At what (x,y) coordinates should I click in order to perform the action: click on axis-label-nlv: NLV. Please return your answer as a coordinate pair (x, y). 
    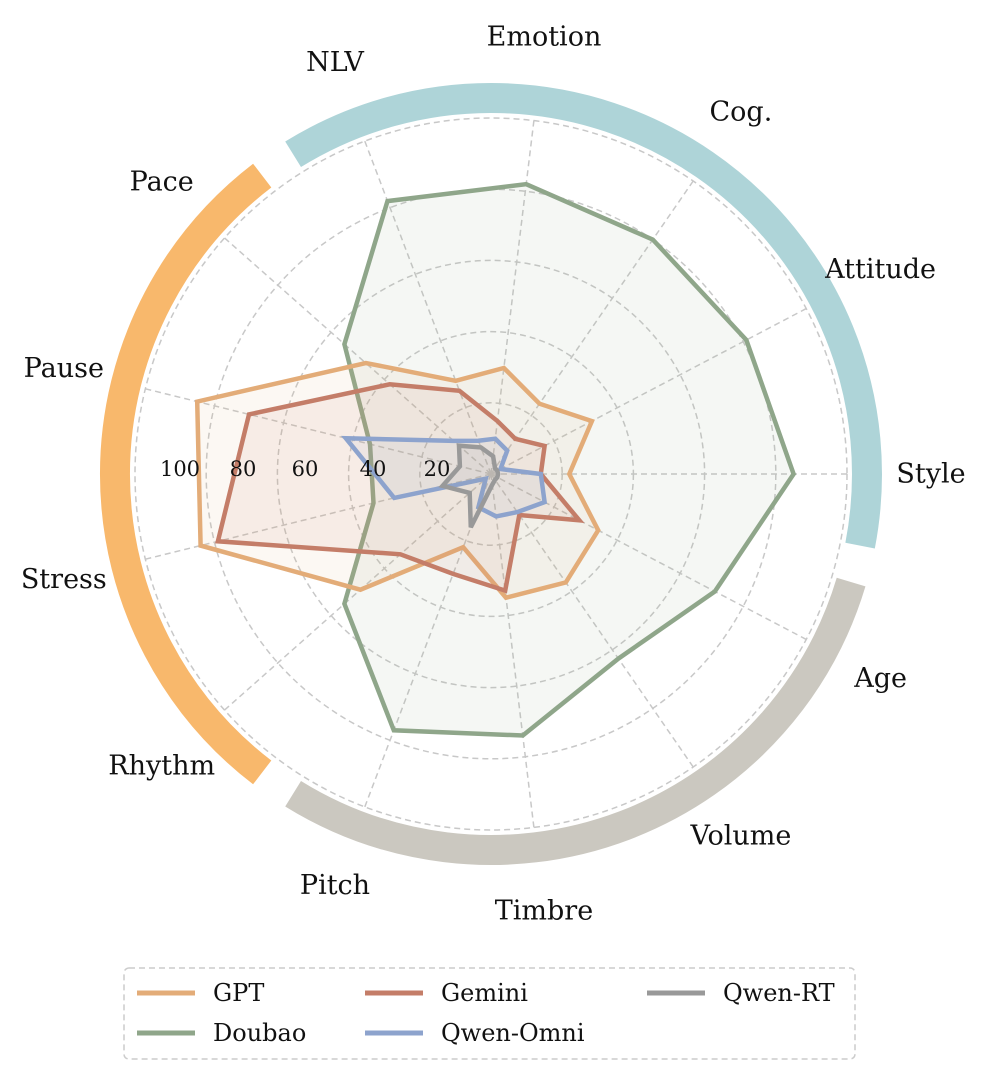
    Looking at the image, I should click on (335, 62).